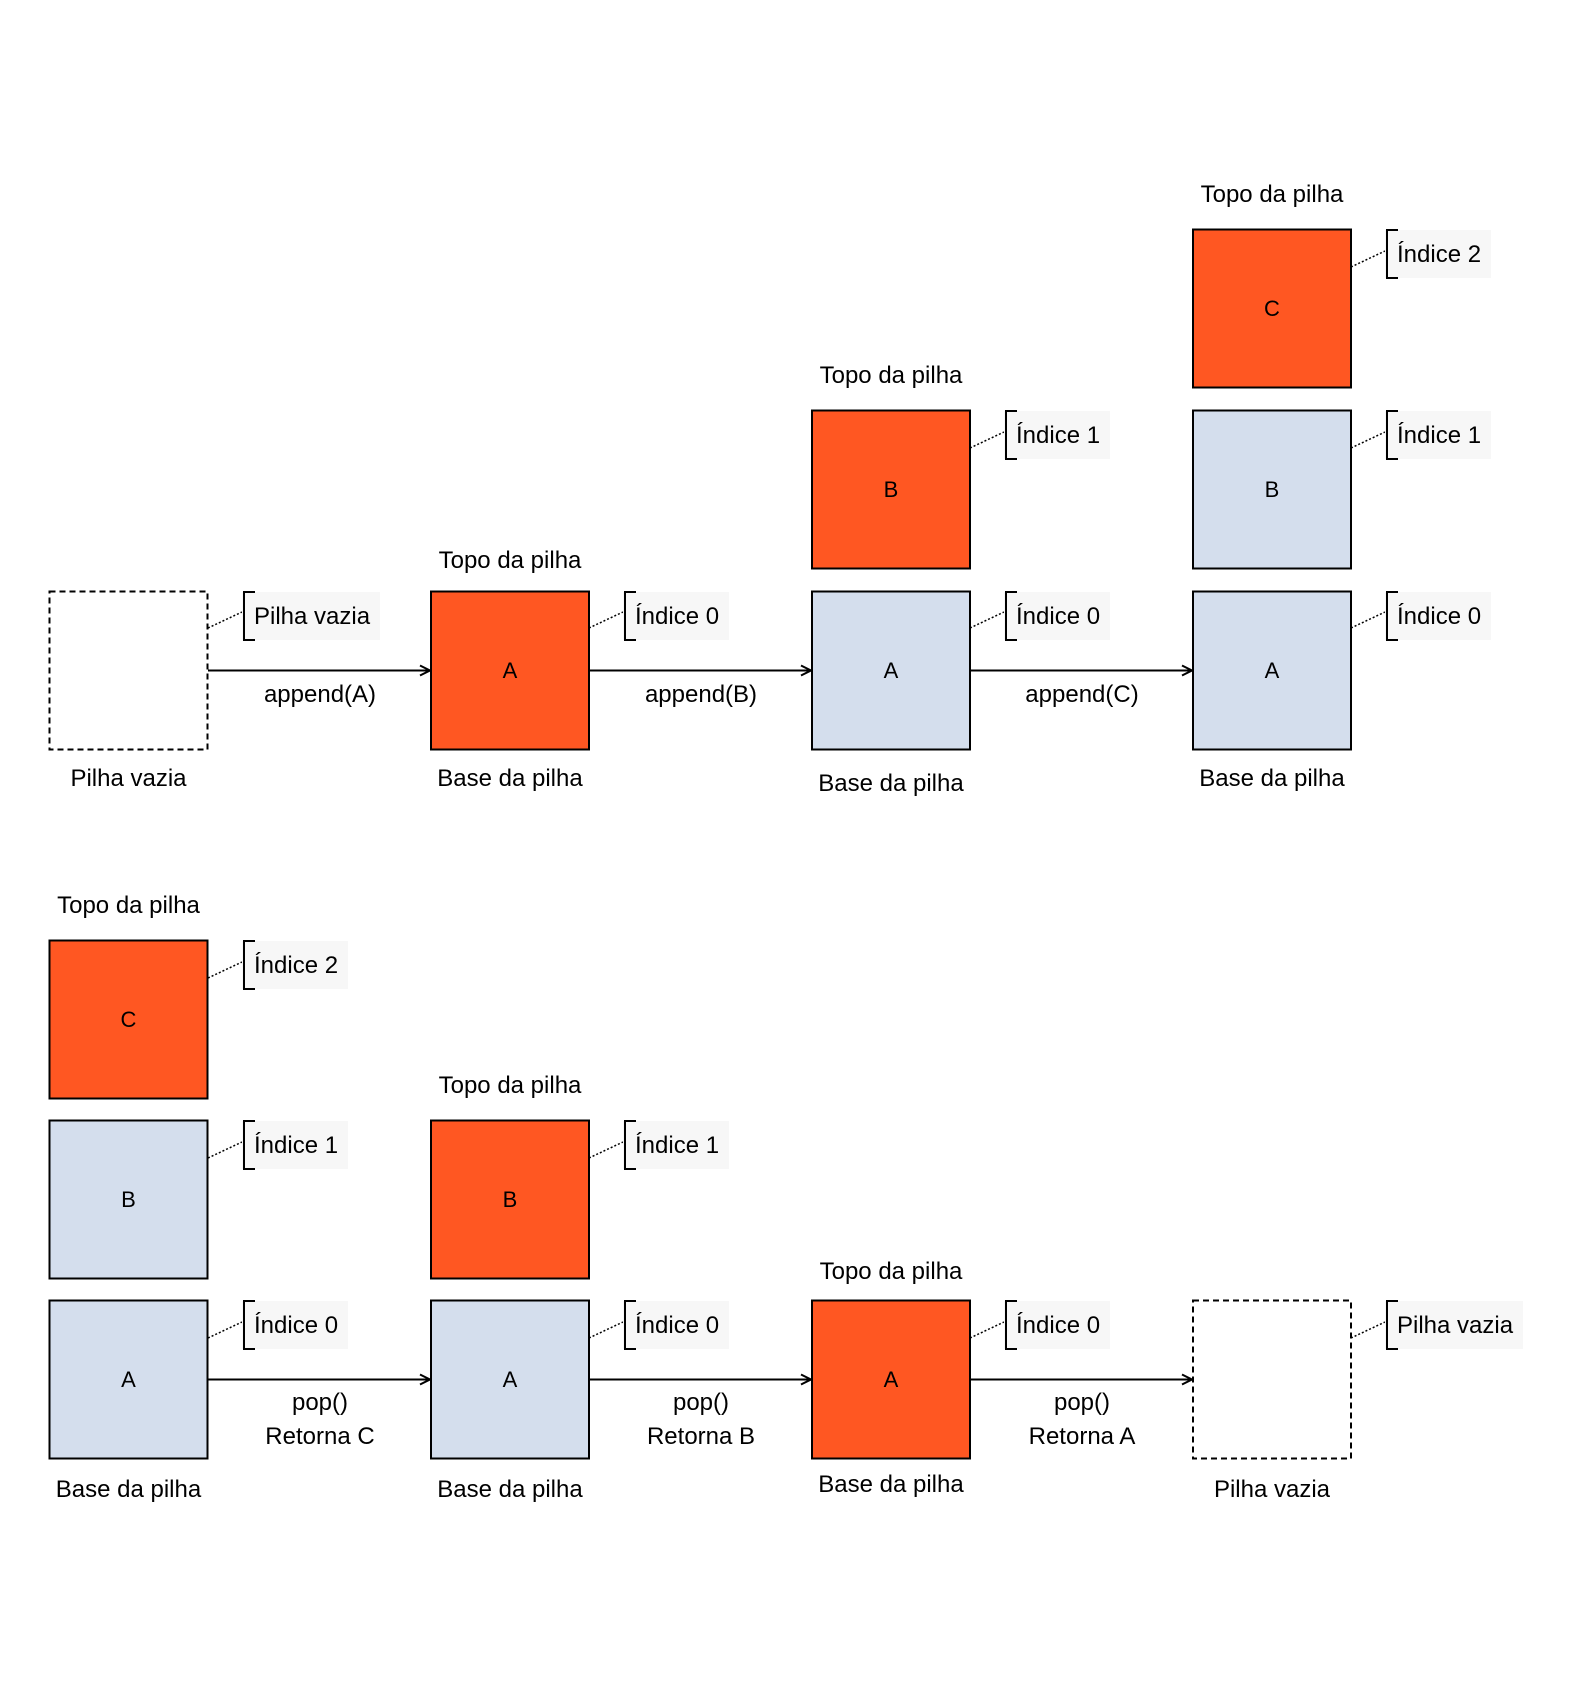  Describe the element at coordinates (1082, 1436) in the screenshot. I see `transition-result: Retorna A` at that location.